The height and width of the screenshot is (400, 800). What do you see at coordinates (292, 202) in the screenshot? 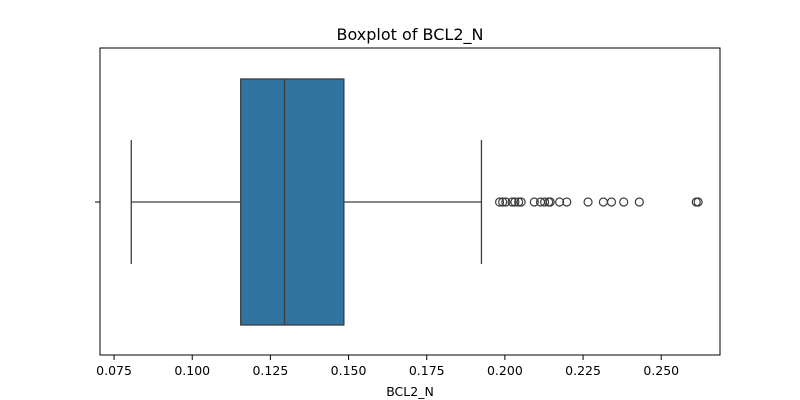
I see `iqr-box` at bounding box center [292, 202].